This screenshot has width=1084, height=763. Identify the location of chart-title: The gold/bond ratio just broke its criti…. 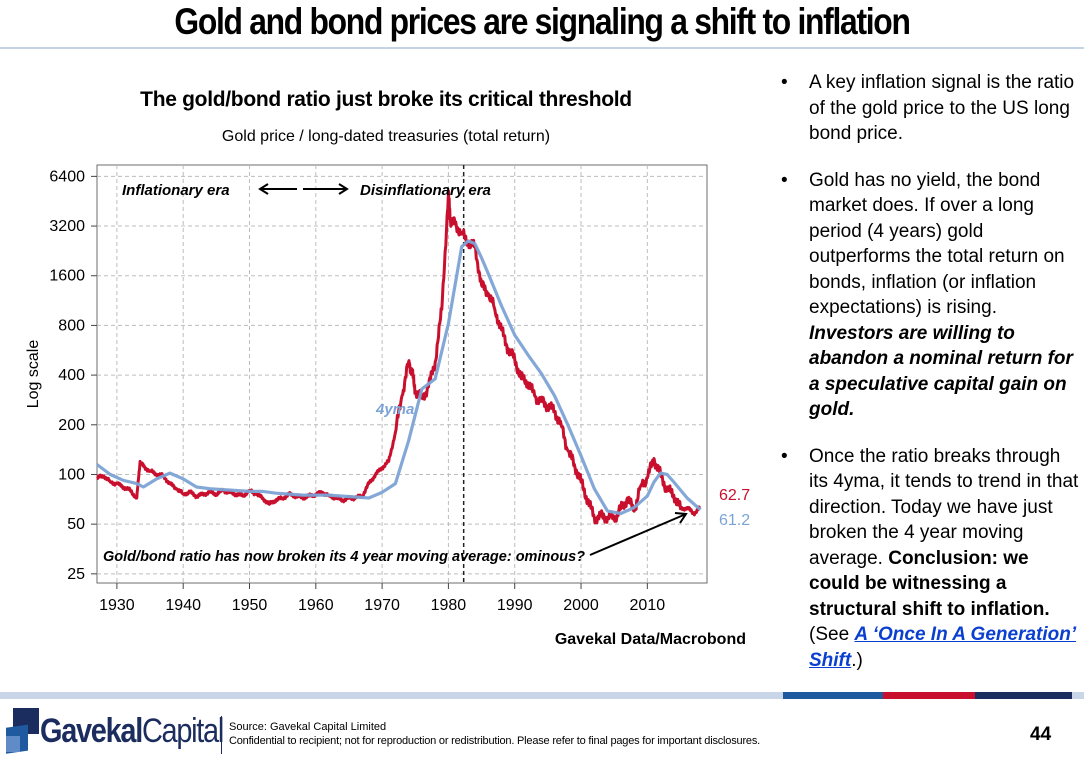
(386, 99).